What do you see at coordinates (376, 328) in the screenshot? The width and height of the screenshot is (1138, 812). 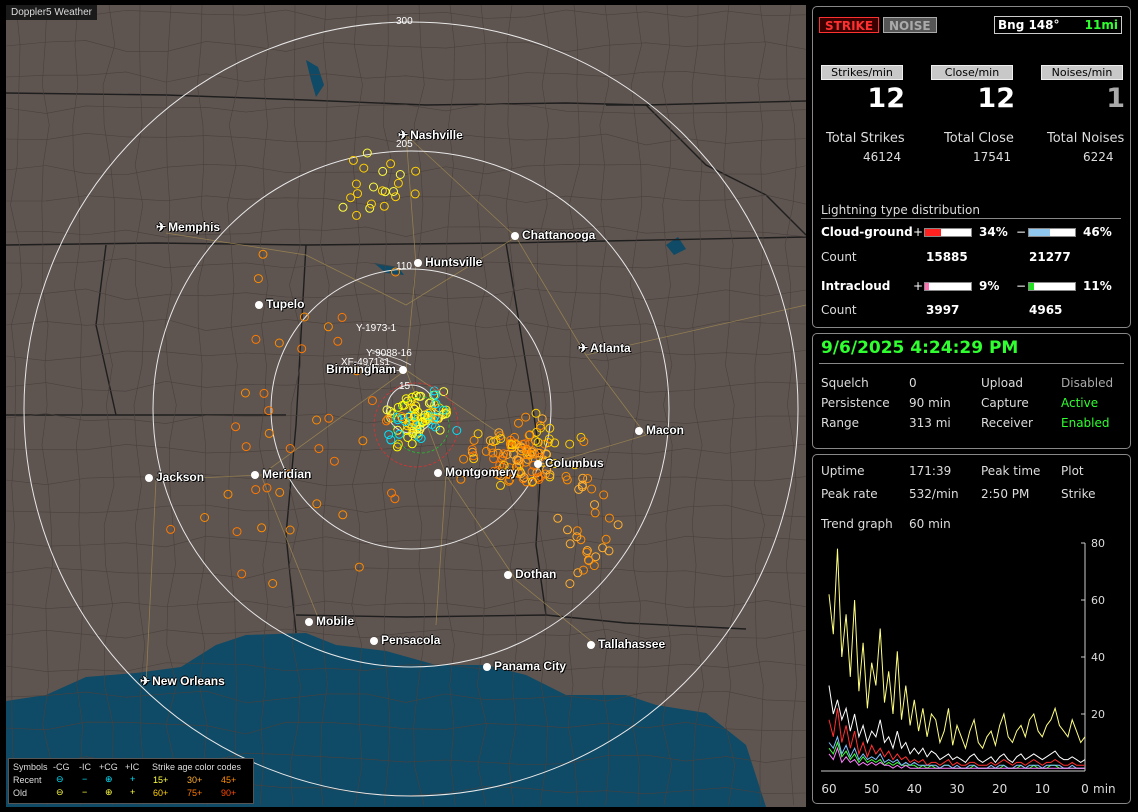 I see `track-label: Y-1973-1` at bounding box center [376, 328].